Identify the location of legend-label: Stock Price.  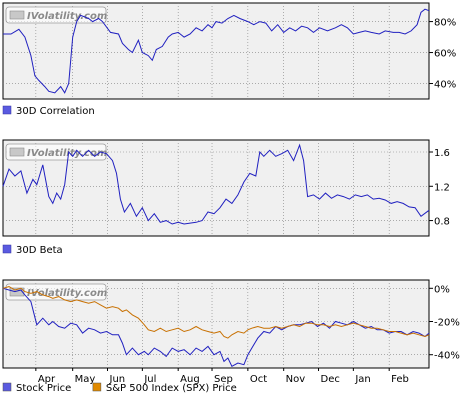
(43, 388).